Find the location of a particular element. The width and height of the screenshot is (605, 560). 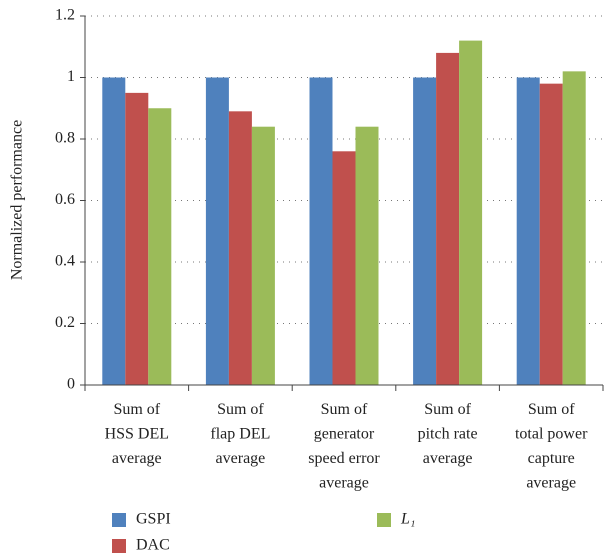

x-tick-label: Sum of HSS DEL average is located at coordinates (137, 434).